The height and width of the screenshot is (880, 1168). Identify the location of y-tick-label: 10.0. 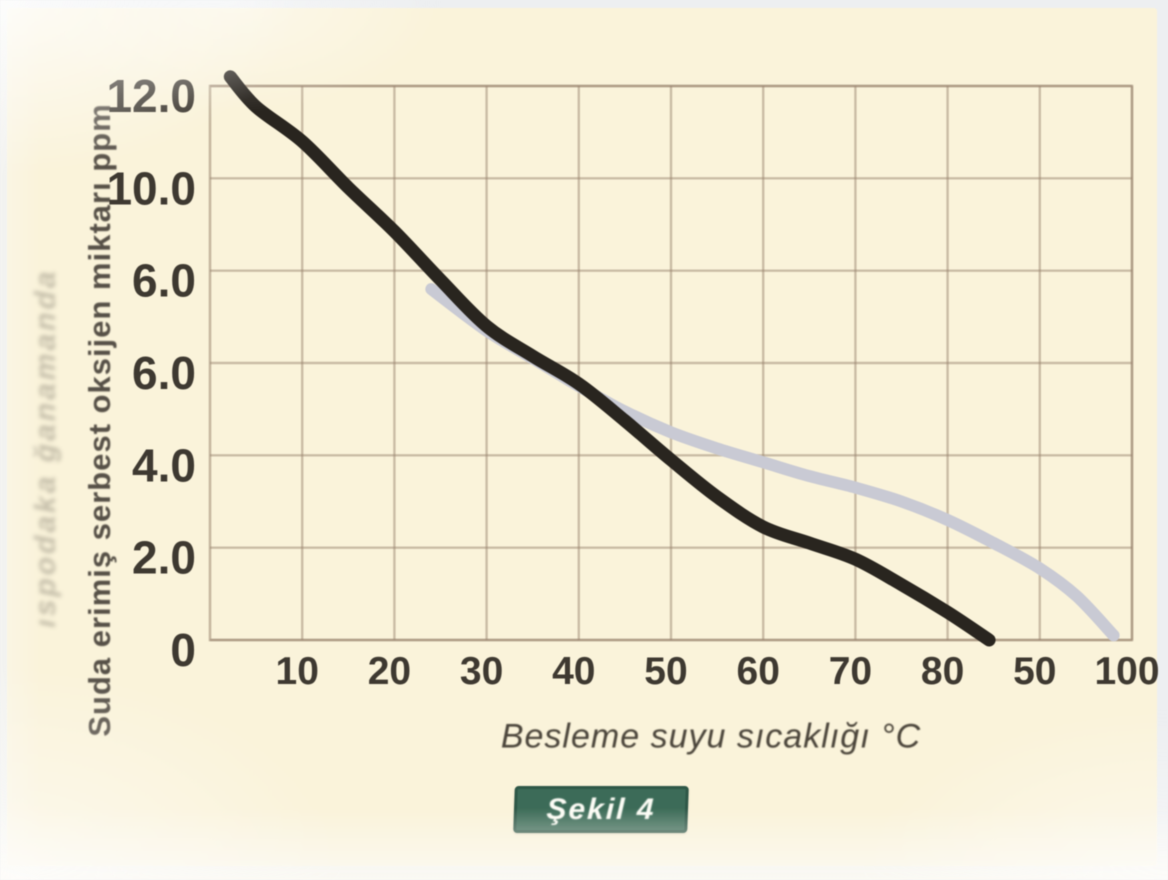
(151, 188).